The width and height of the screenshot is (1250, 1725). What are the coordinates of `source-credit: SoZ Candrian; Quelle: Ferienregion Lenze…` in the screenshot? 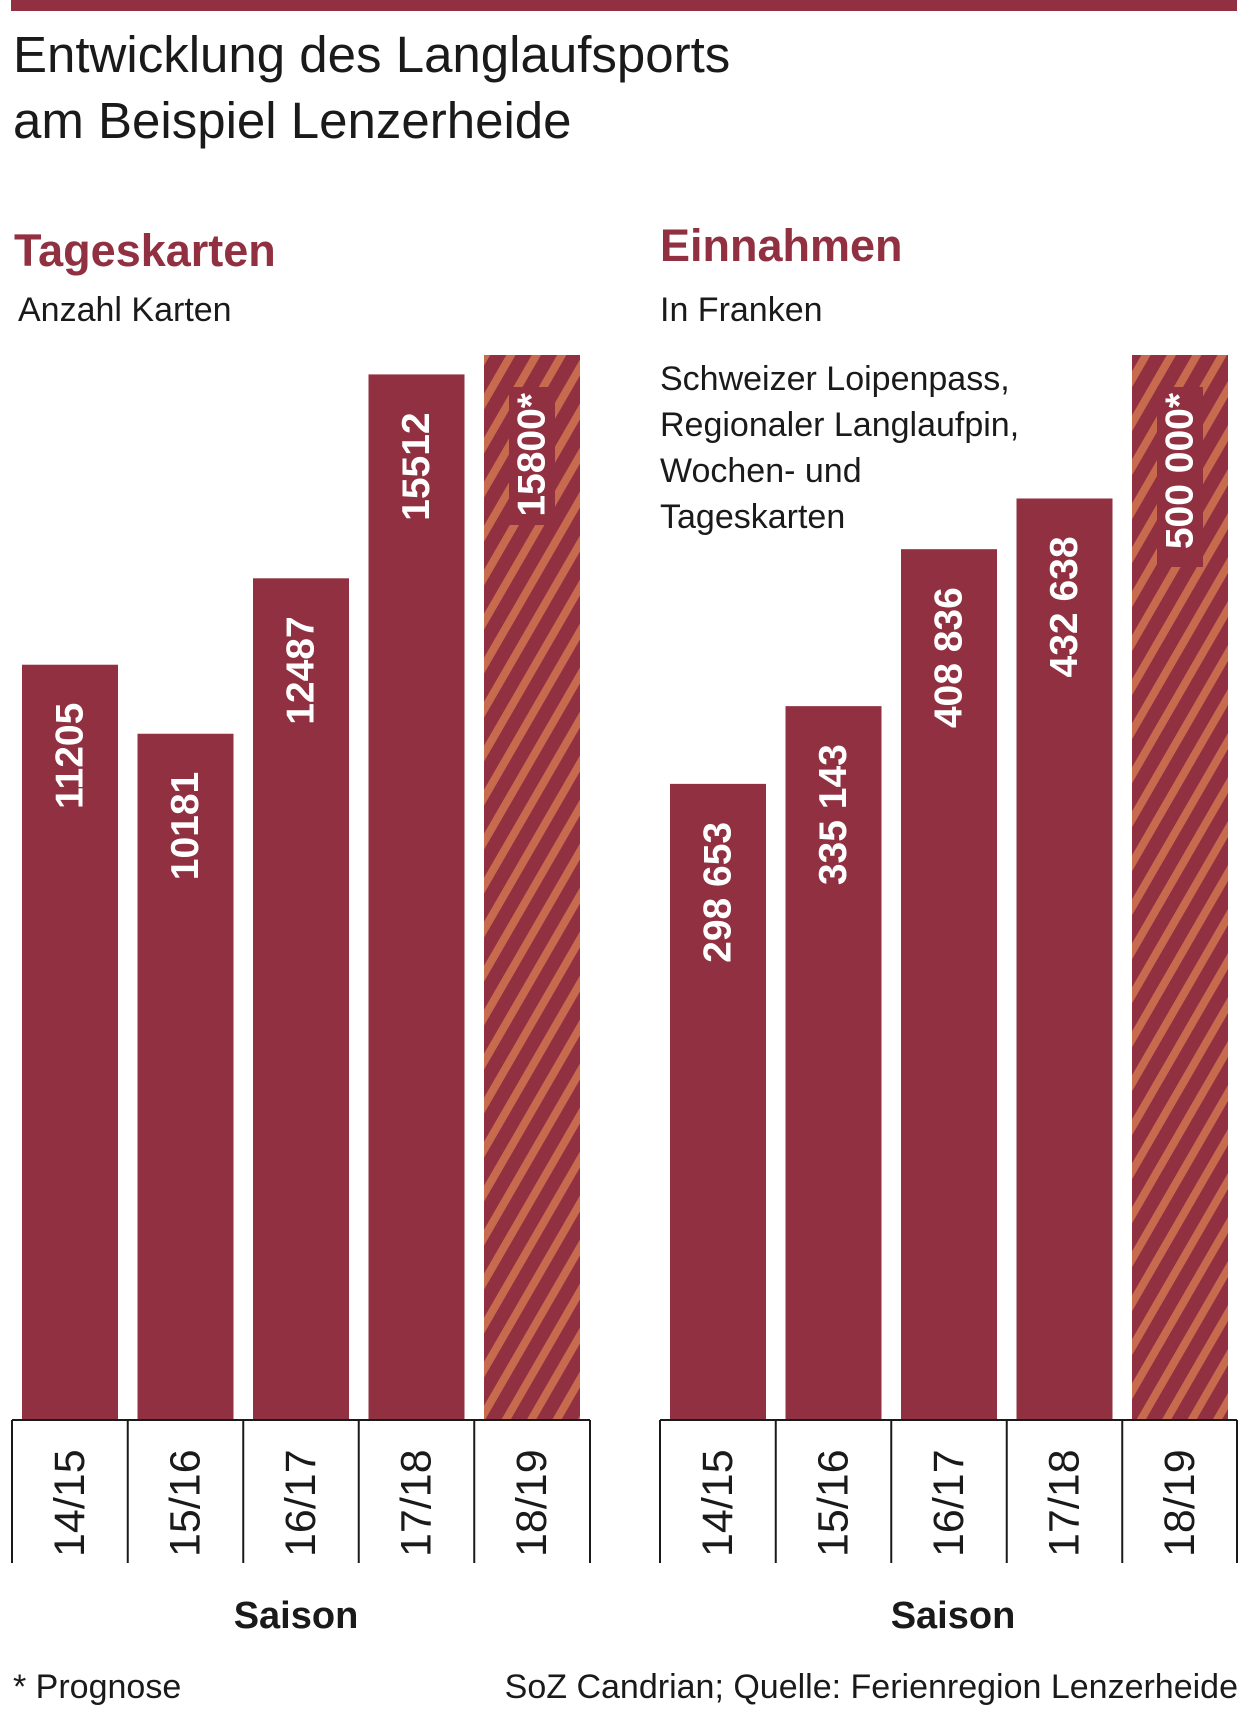 It's located at (871, 1687).